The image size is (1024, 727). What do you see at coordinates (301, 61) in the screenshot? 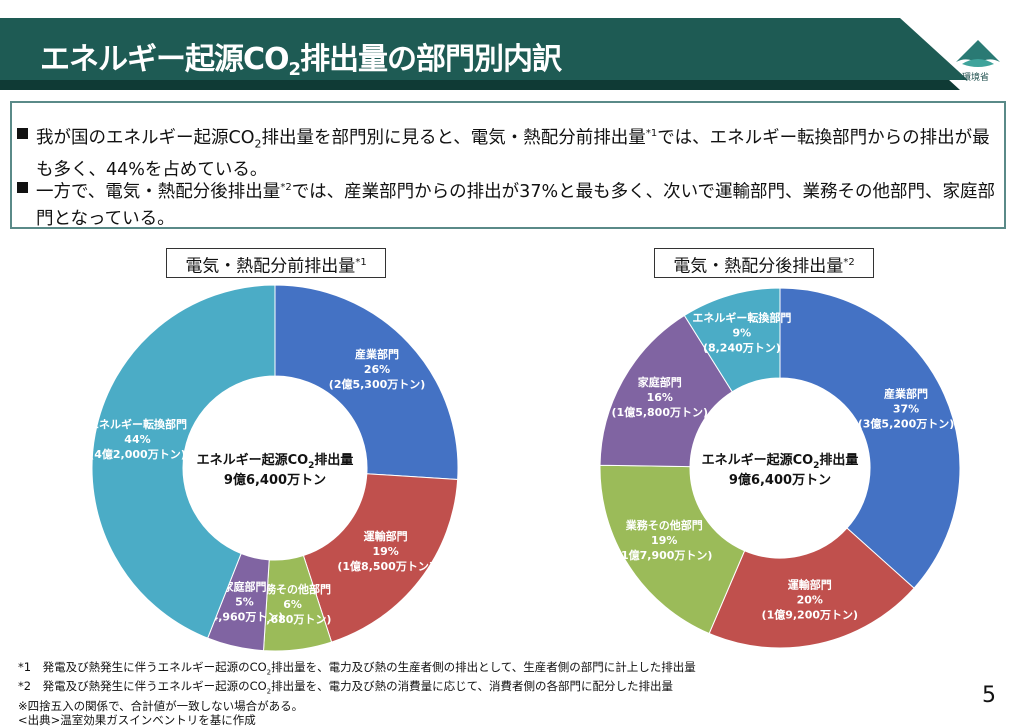
I see `page-title: エネルギー起源CO2排出量の部門別内訳` at bounding box center [301, 61].